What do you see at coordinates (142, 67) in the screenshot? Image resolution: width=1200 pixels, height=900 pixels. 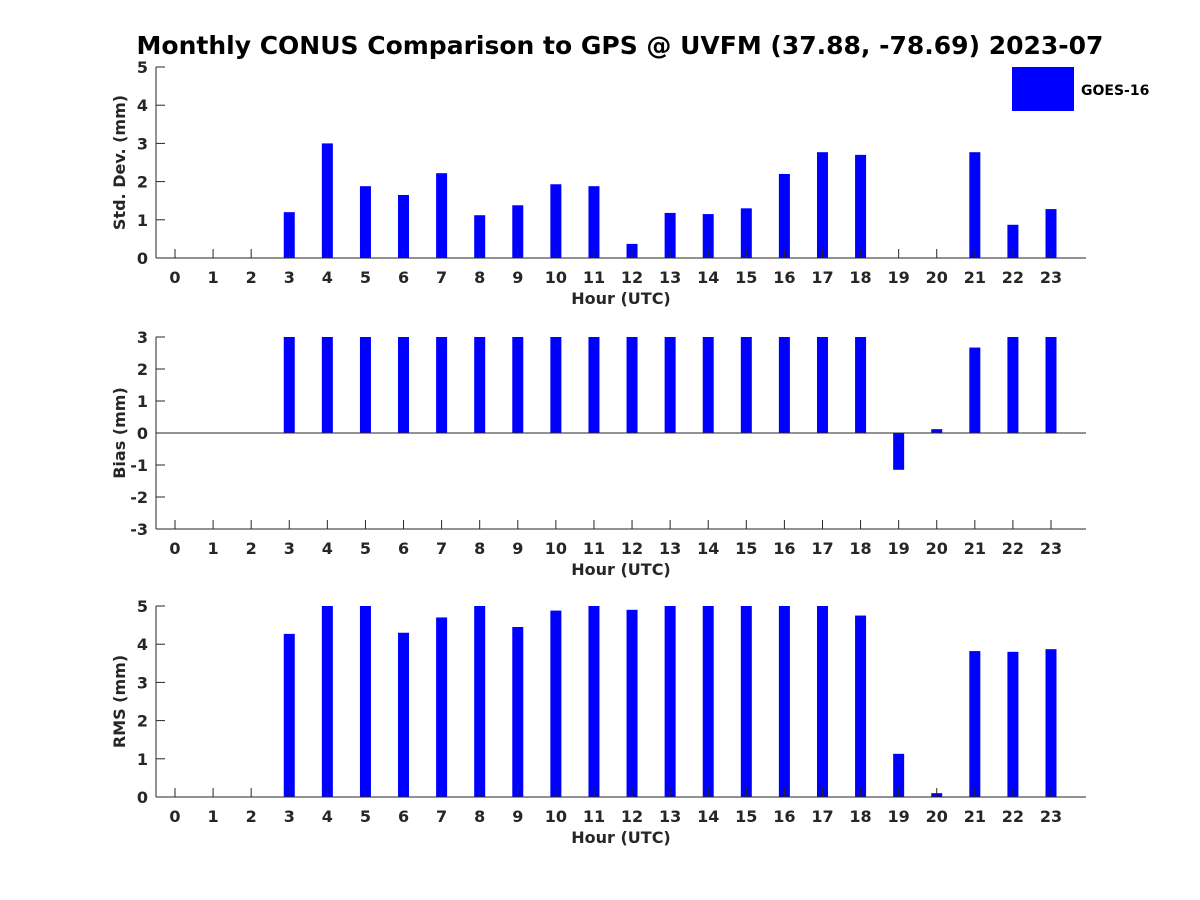 I see `y-tick-label: 5` at bounding box center [142, 67].